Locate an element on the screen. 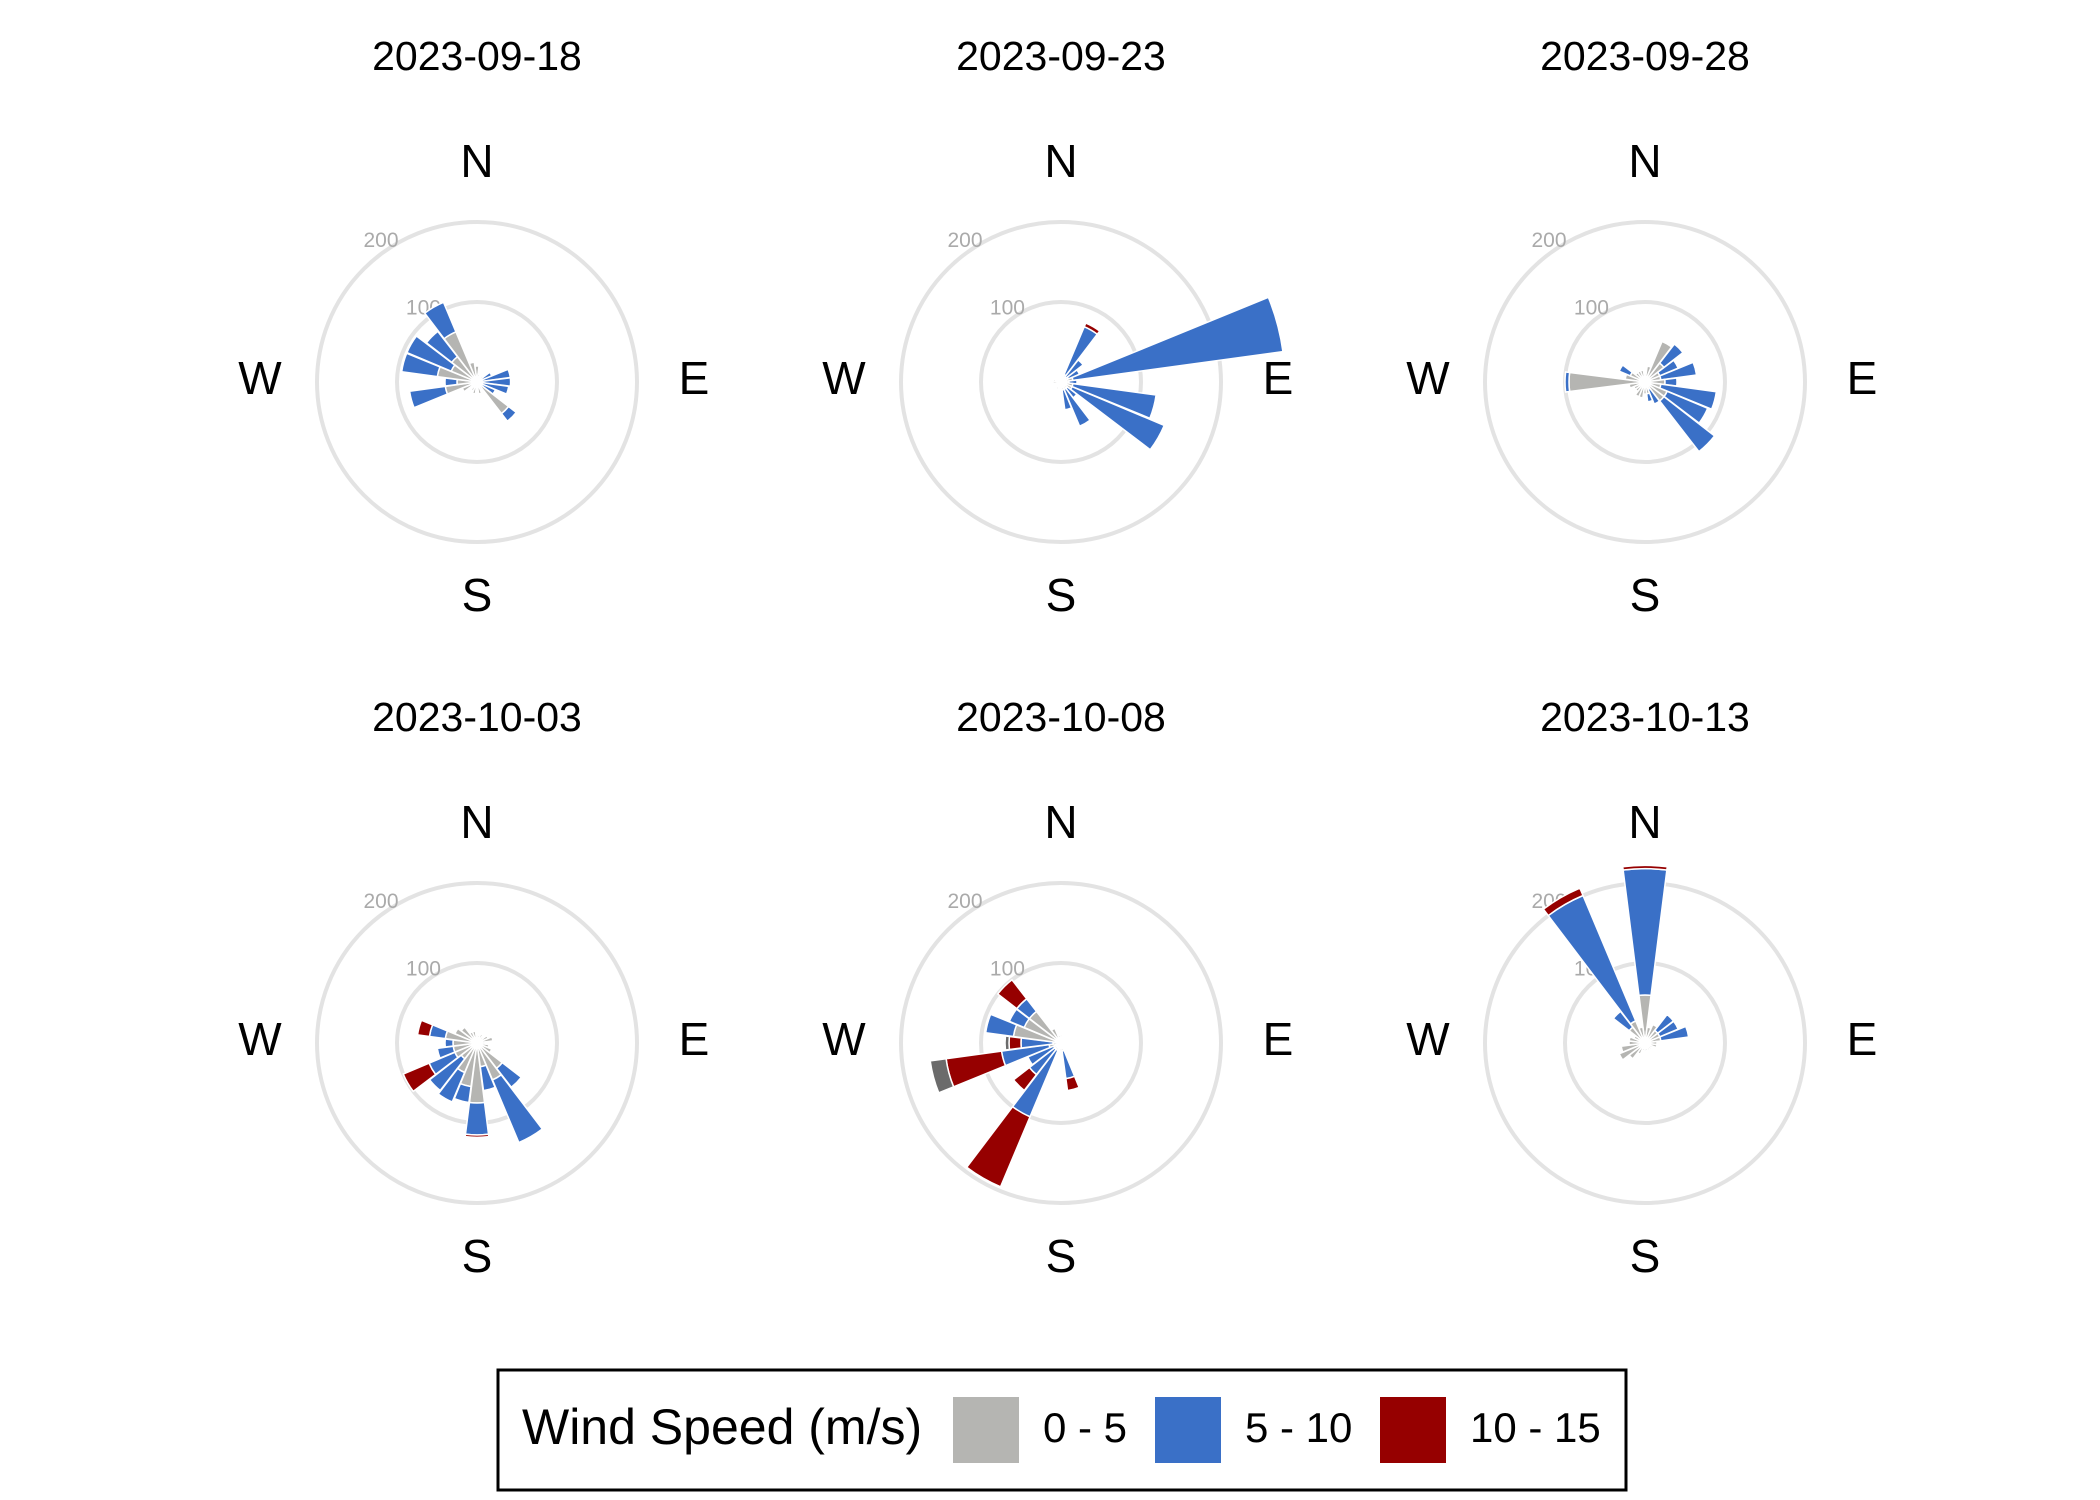  wind-rose-panel: 2023-10-03 100 200 N E S W is located at coordinates (473, 988).